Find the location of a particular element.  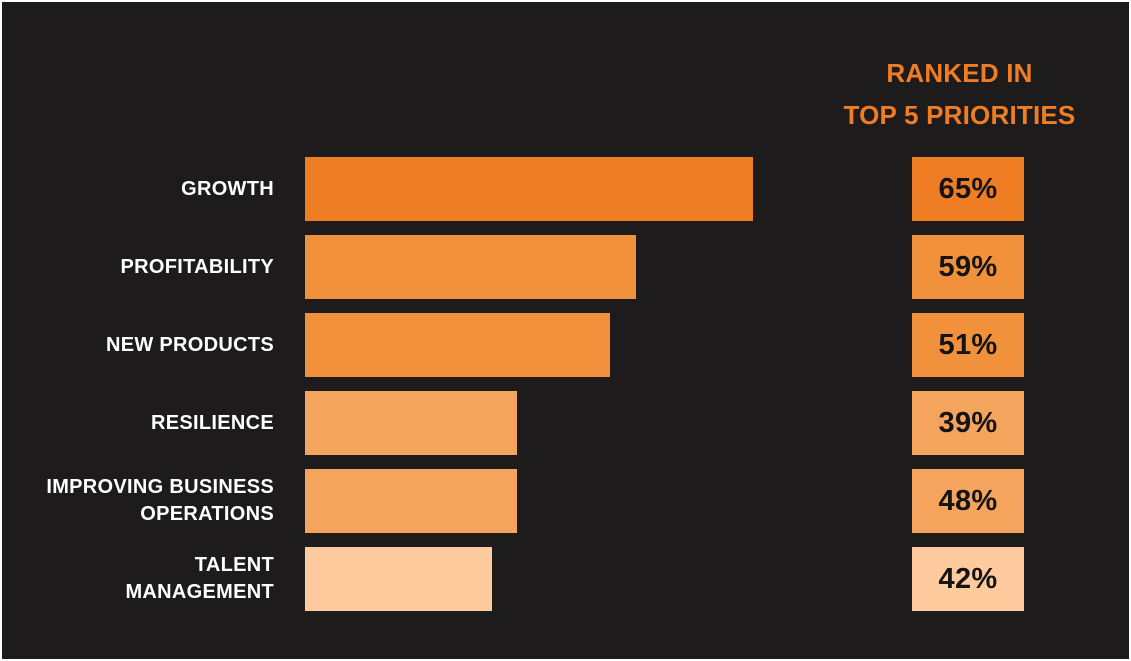

value-label: 65% is located at coordinates (968, 189).